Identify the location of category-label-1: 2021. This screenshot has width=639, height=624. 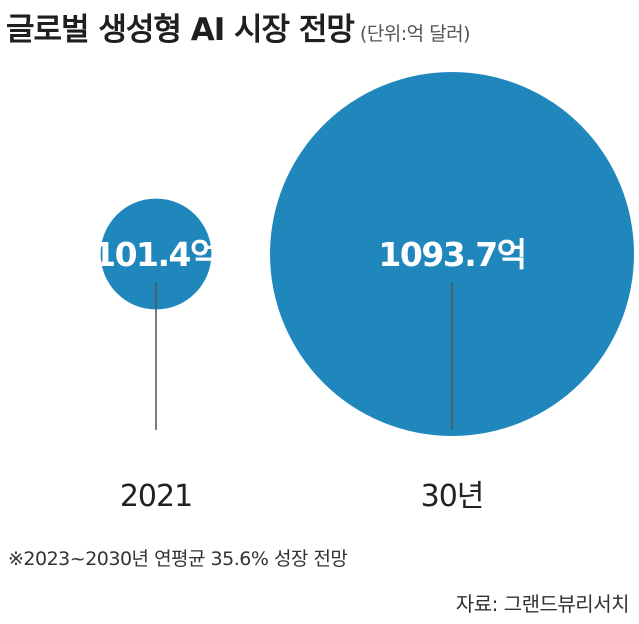
(156, 496).